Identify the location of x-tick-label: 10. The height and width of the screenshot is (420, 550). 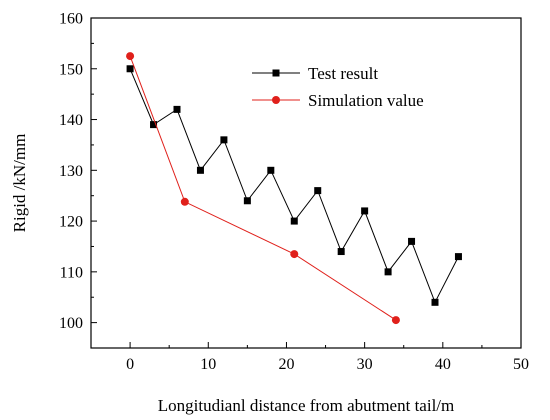
(208, 364).